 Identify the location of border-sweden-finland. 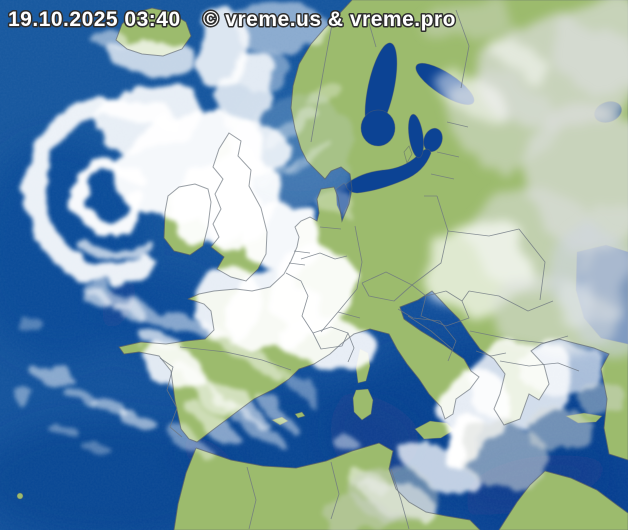
(372, 35).